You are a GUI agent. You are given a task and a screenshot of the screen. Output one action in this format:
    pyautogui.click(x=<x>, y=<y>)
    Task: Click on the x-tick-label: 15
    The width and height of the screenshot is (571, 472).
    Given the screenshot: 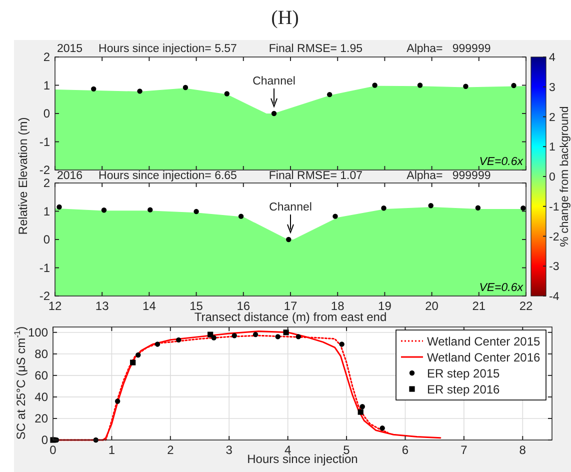 What is the action you would take?
    pyautogui.click(x=197, y=306)
    